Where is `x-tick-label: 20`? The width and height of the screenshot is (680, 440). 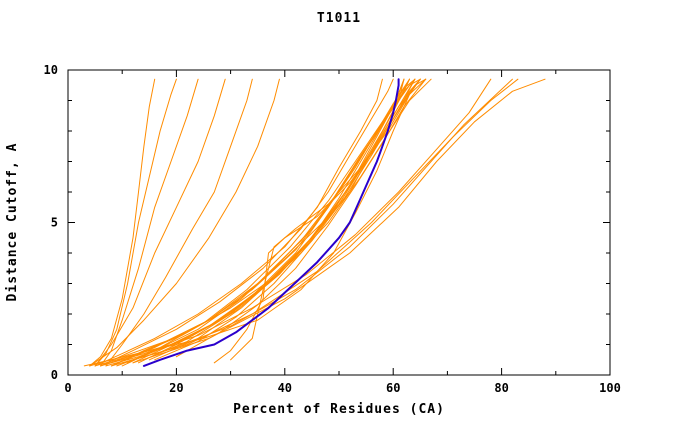 x-tick-label: 20 is located at coordinates (176, 388).